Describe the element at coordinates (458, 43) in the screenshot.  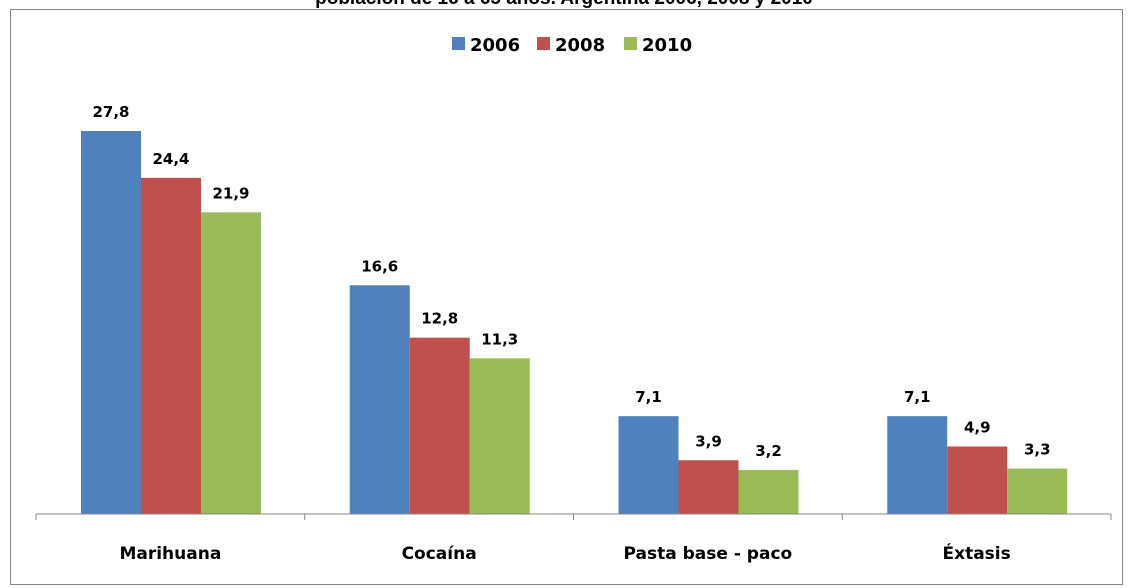
I see `legend-swatch-2006` at that location.